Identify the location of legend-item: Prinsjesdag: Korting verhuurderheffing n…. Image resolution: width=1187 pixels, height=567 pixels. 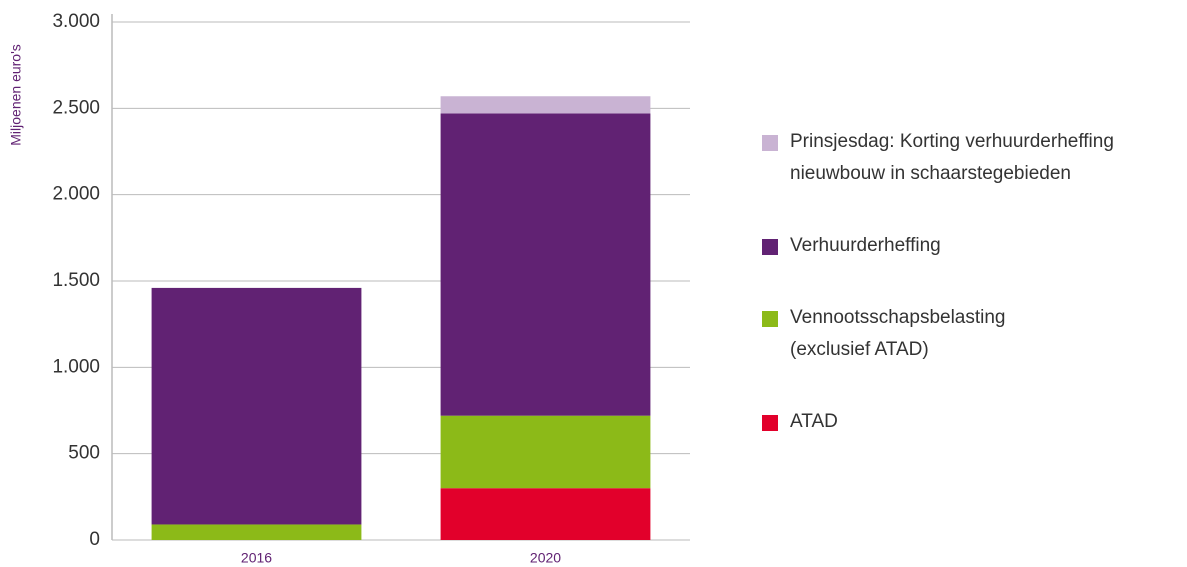
(938, 158).